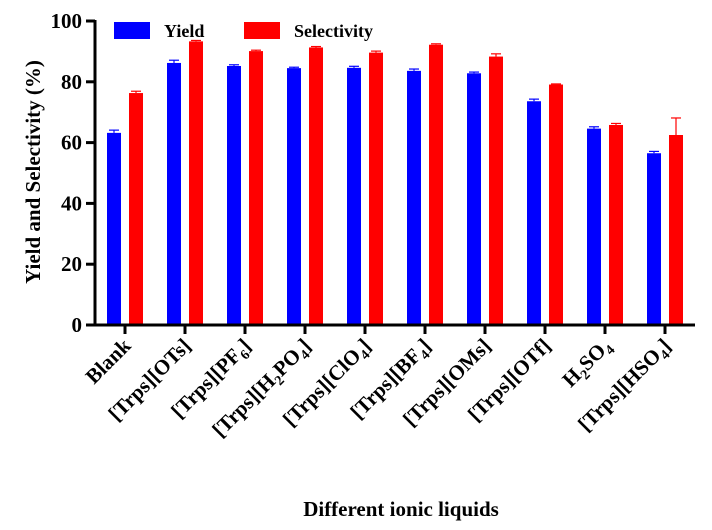 This screenshot has height=530, width=712. Describe the element at coordinates (262, 30) in the screenshot. I see `legend-swatch-selectivity` at that location.